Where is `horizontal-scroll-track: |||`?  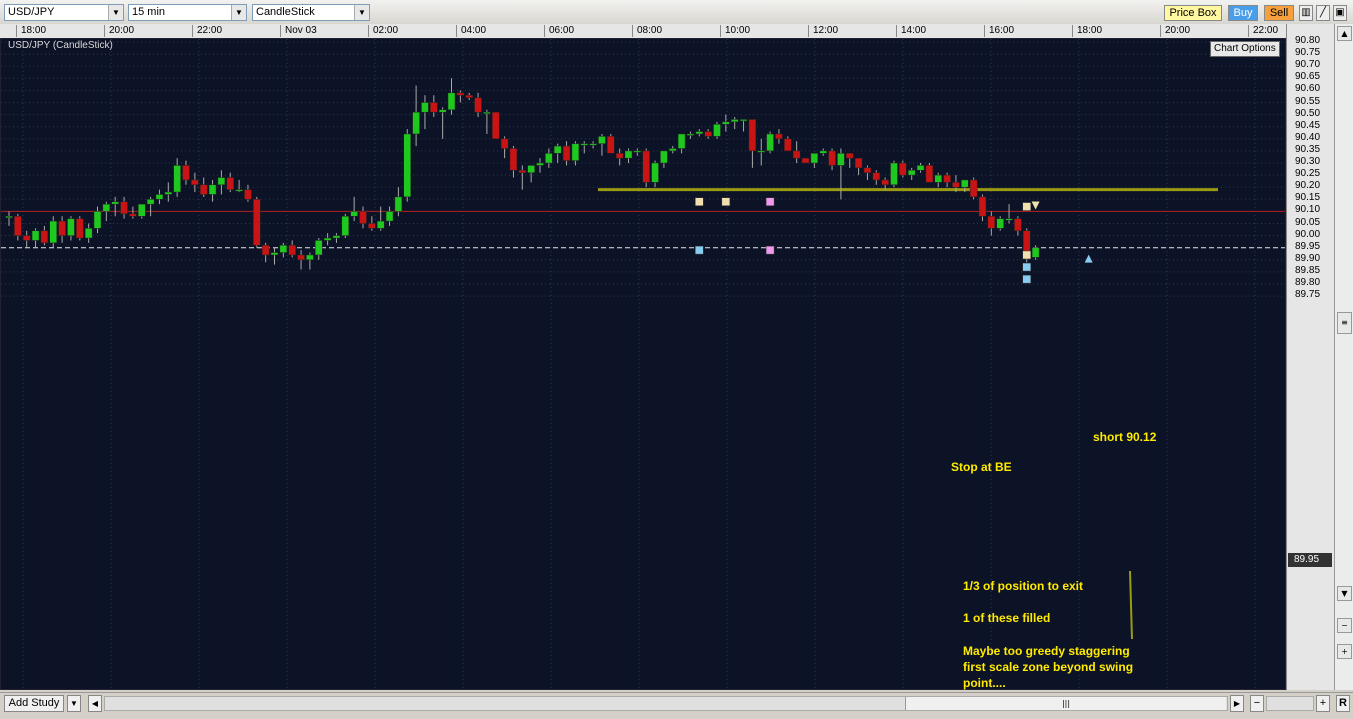
horizontal-scroll-track: ||| is located at coordinates (666, 703).